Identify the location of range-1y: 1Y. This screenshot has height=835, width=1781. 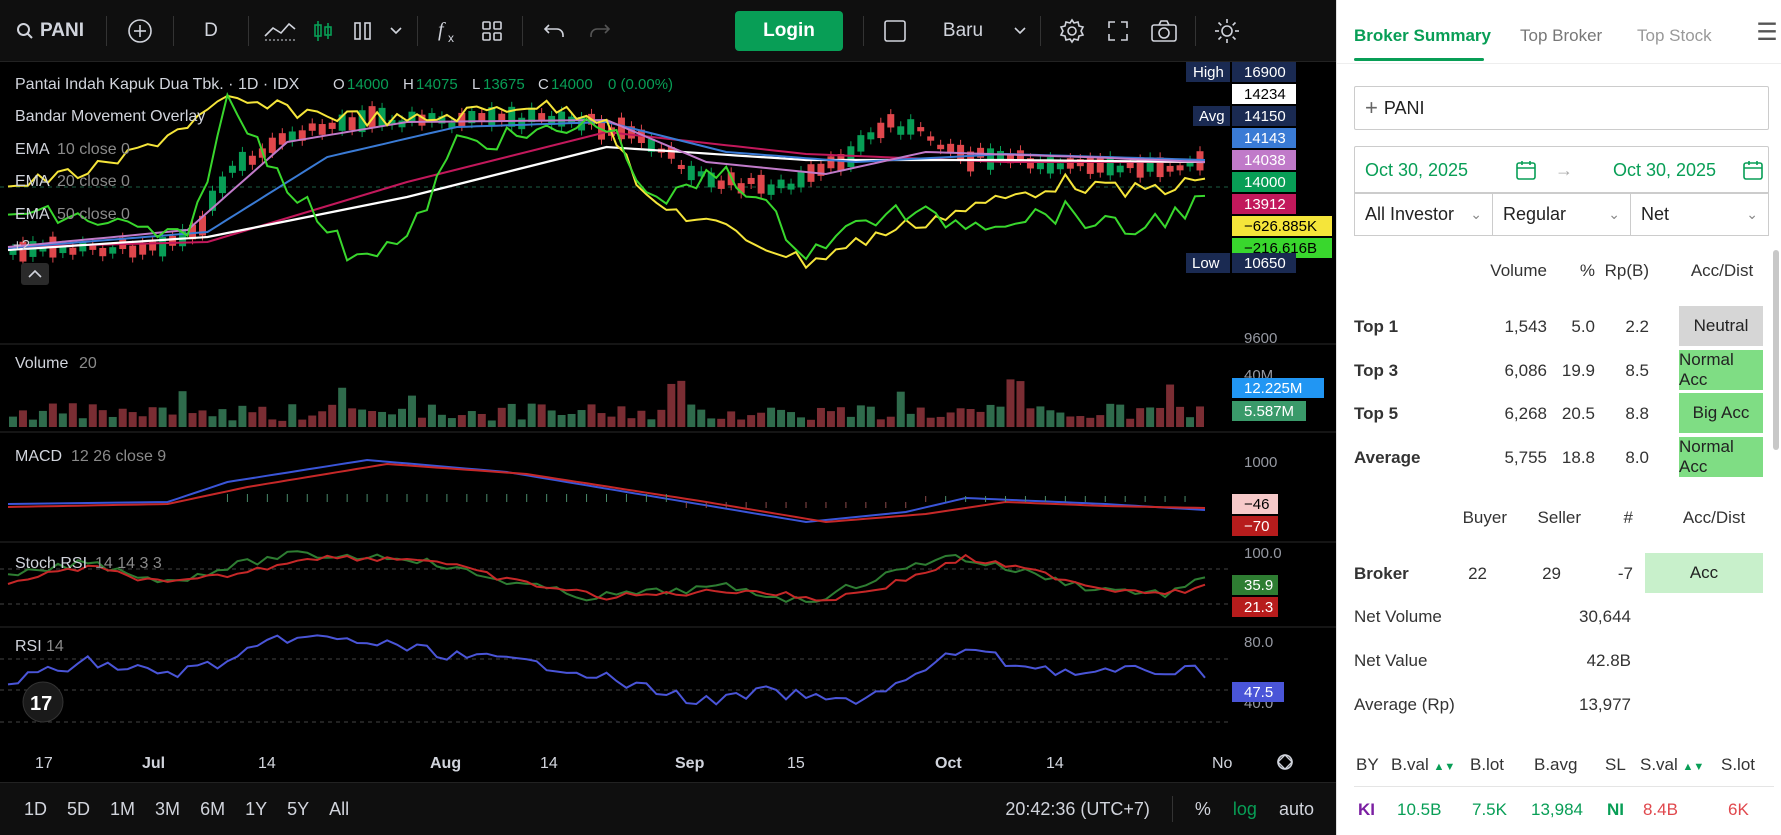
(256, 808).